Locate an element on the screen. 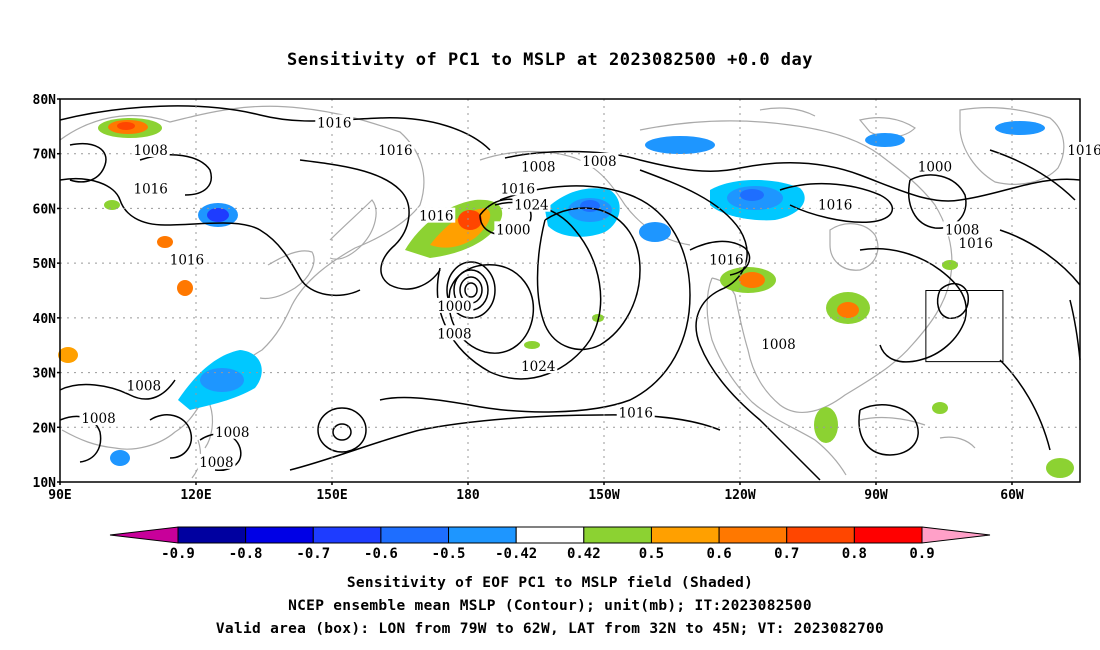 The height and width of the screenshot is (650, 1100). coastline-arctic-islands is located at coordinates (837, 122).